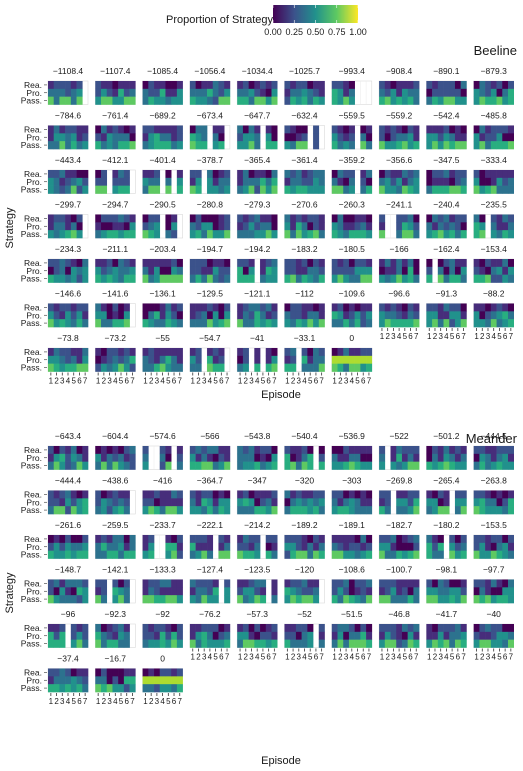 The image size is (523, 771). What do you see at coordinates (33, 352) in the screenshot?
I see `strategy-tick-label: Rea.` at bounding box center [33, 352].